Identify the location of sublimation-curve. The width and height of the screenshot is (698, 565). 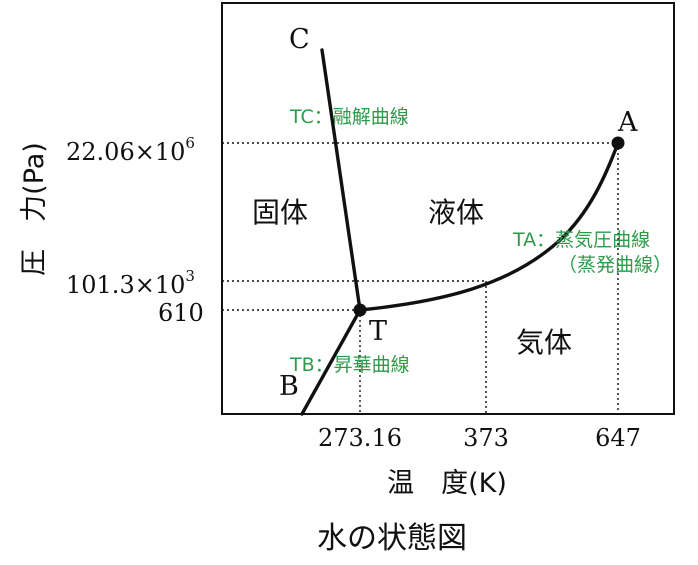
(331, 362).